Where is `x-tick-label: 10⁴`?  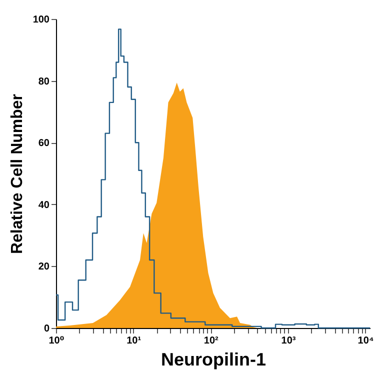
x-tick-label: 10⁴ is located at coordinates (366, 341).